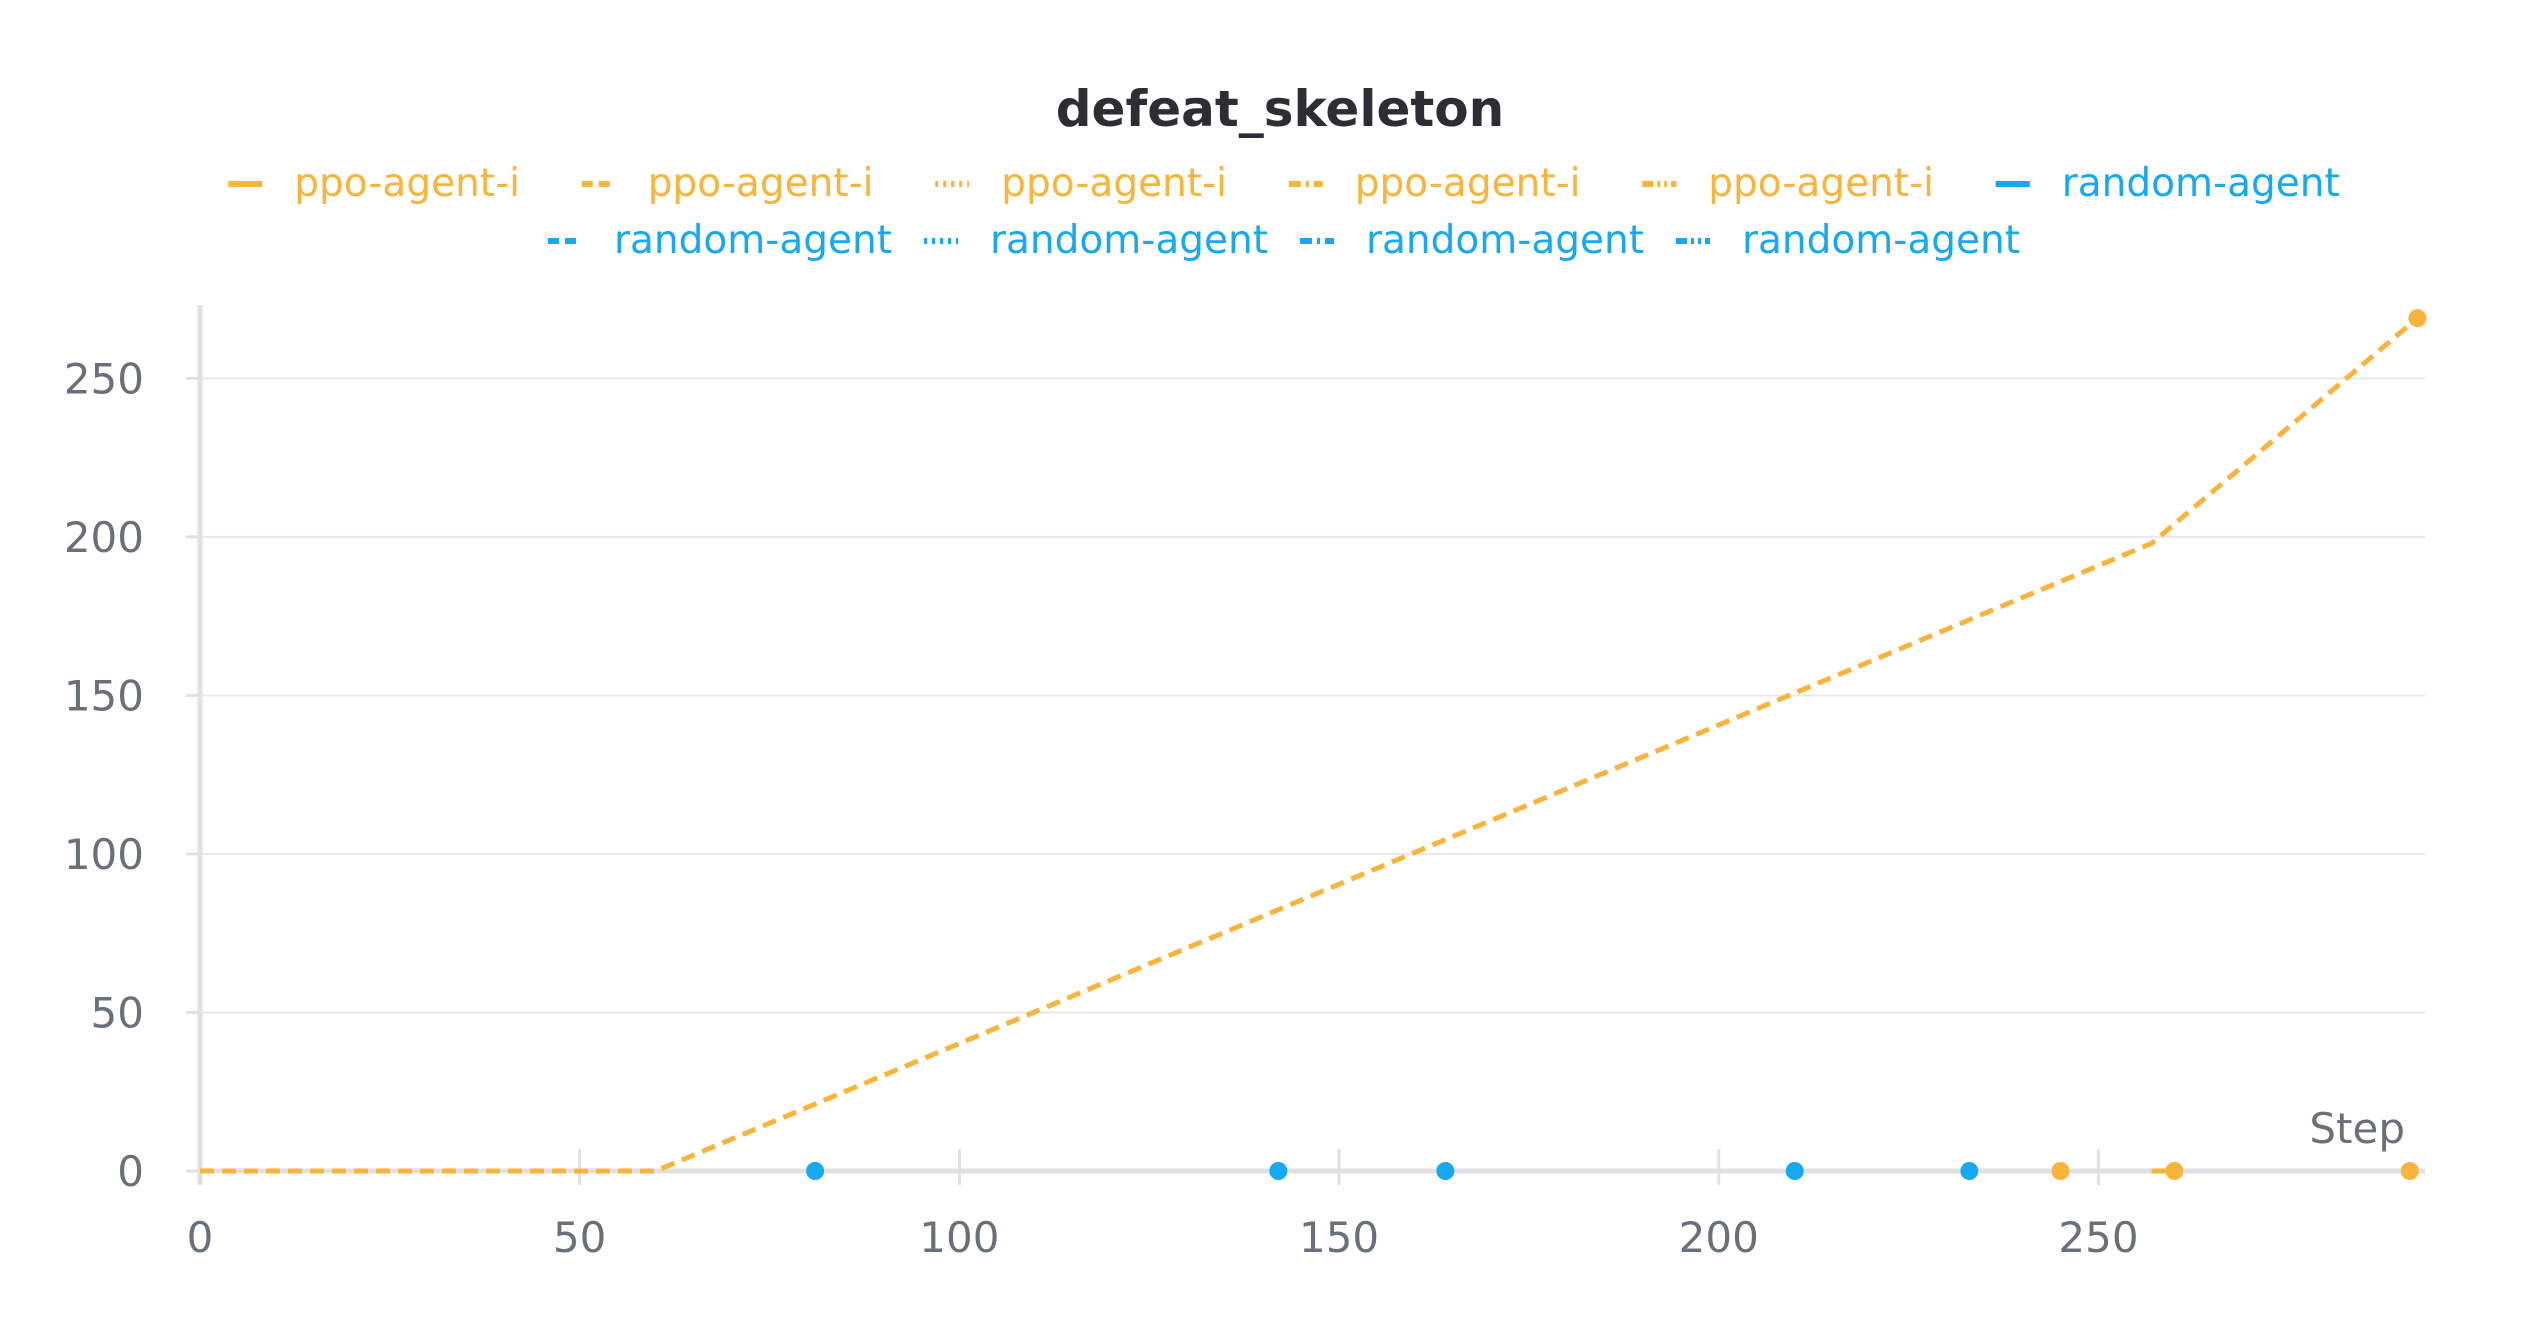 This screenshot has height=1328, width=2528. I want to click on x-tick-label: 200, so click(1719, 1237).